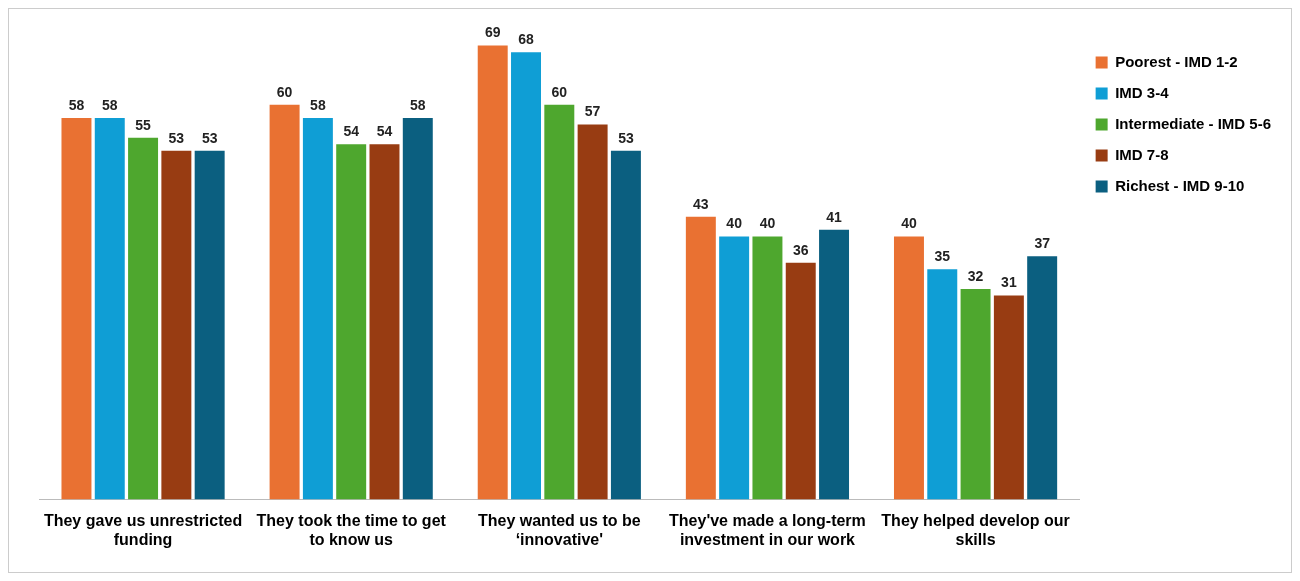 Image resolution: width=1300 pixels, height=581 pixels. Describe the element at coordinates (1176, 61) in the screenshot. I see `legend-label: Poorest - IMD 1-2` at that location.